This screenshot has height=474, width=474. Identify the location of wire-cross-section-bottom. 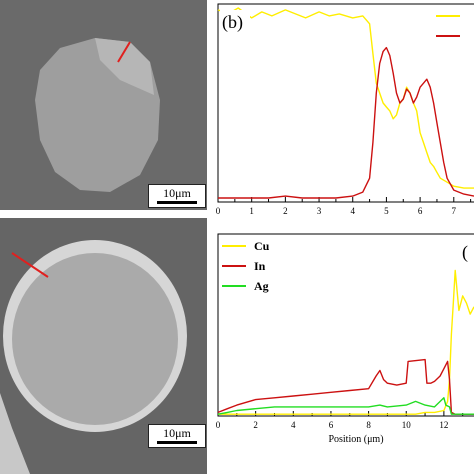
(95, 339).